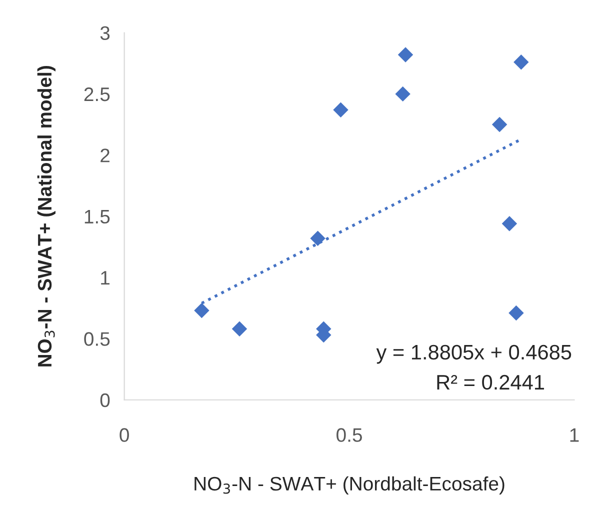  I want to click on y-tick-label: 3, so click(105, 33).